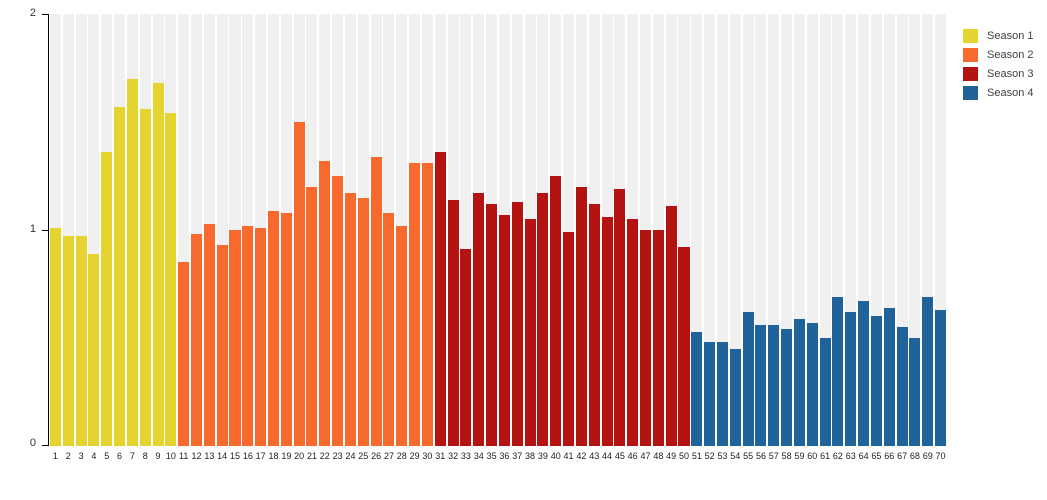 The width and height of the screenshot is (1047, 500). Describe the element at coordinates (32, 13) in the screenshot. I see `y-tick-label-2: 2` at that location.